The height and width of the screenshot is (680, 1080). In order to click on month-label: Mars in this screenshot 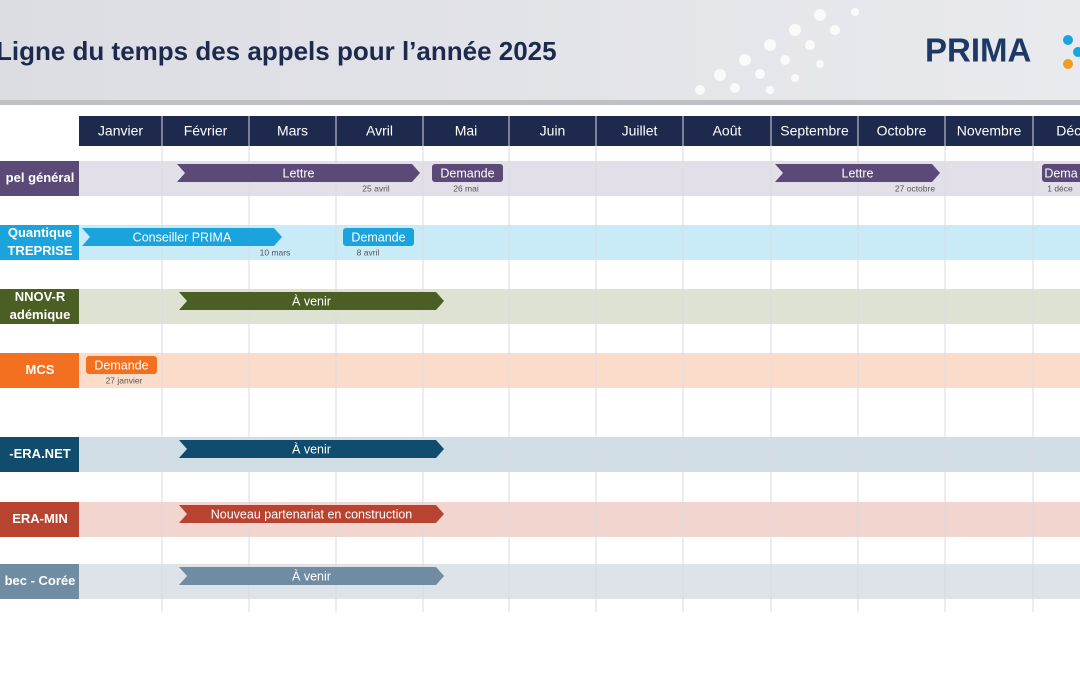, I will do `click(292, 131)`.